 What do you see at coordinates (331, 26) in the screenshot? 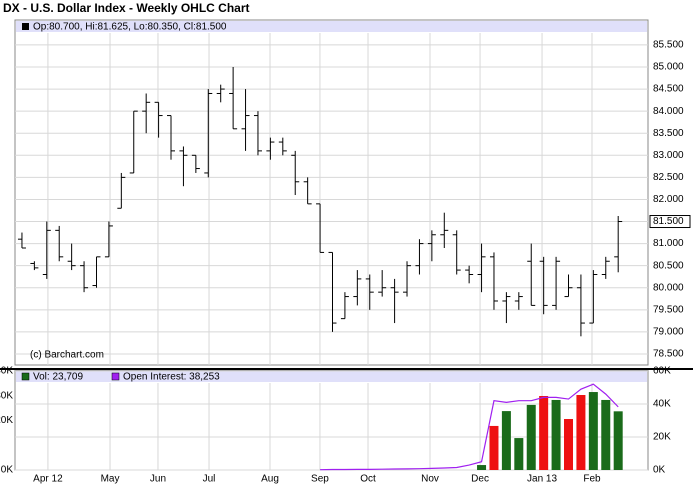
I see `price-header` at bounding box center [331, 26].